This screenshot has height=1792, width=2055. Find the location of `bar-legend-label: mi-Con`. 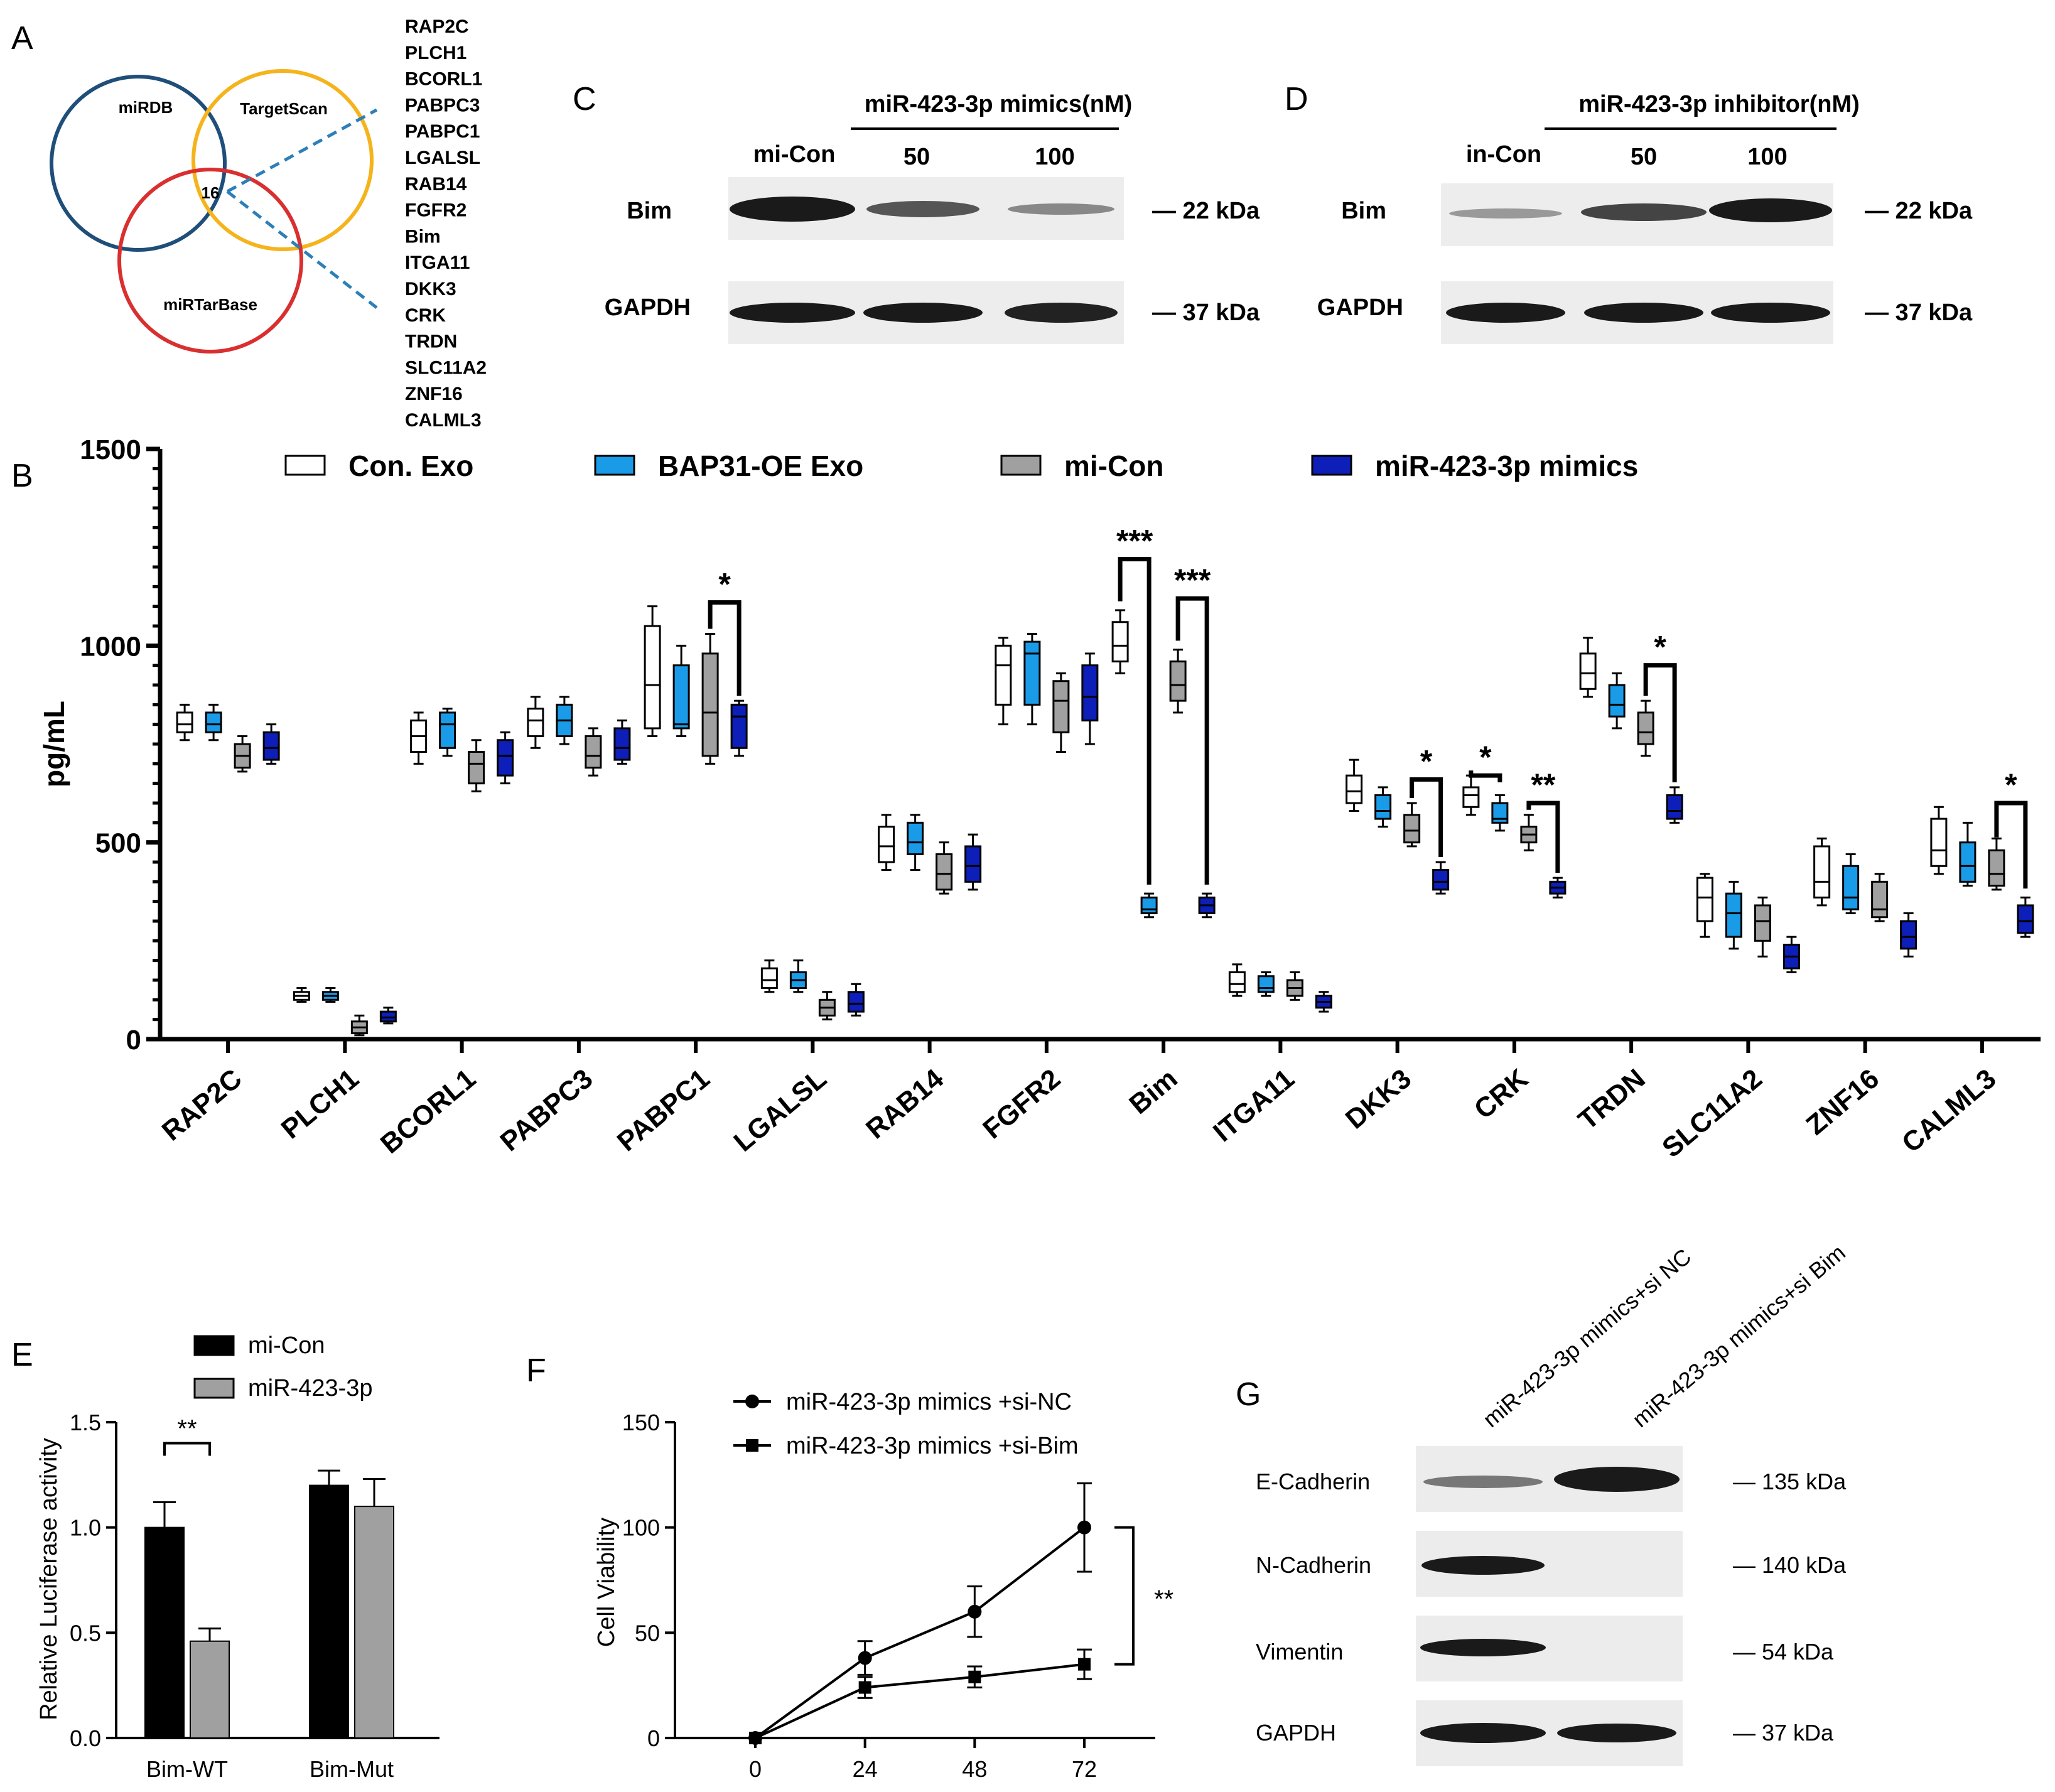

bar-legend-label: mi-Con is located at coordinates (286, 1346).